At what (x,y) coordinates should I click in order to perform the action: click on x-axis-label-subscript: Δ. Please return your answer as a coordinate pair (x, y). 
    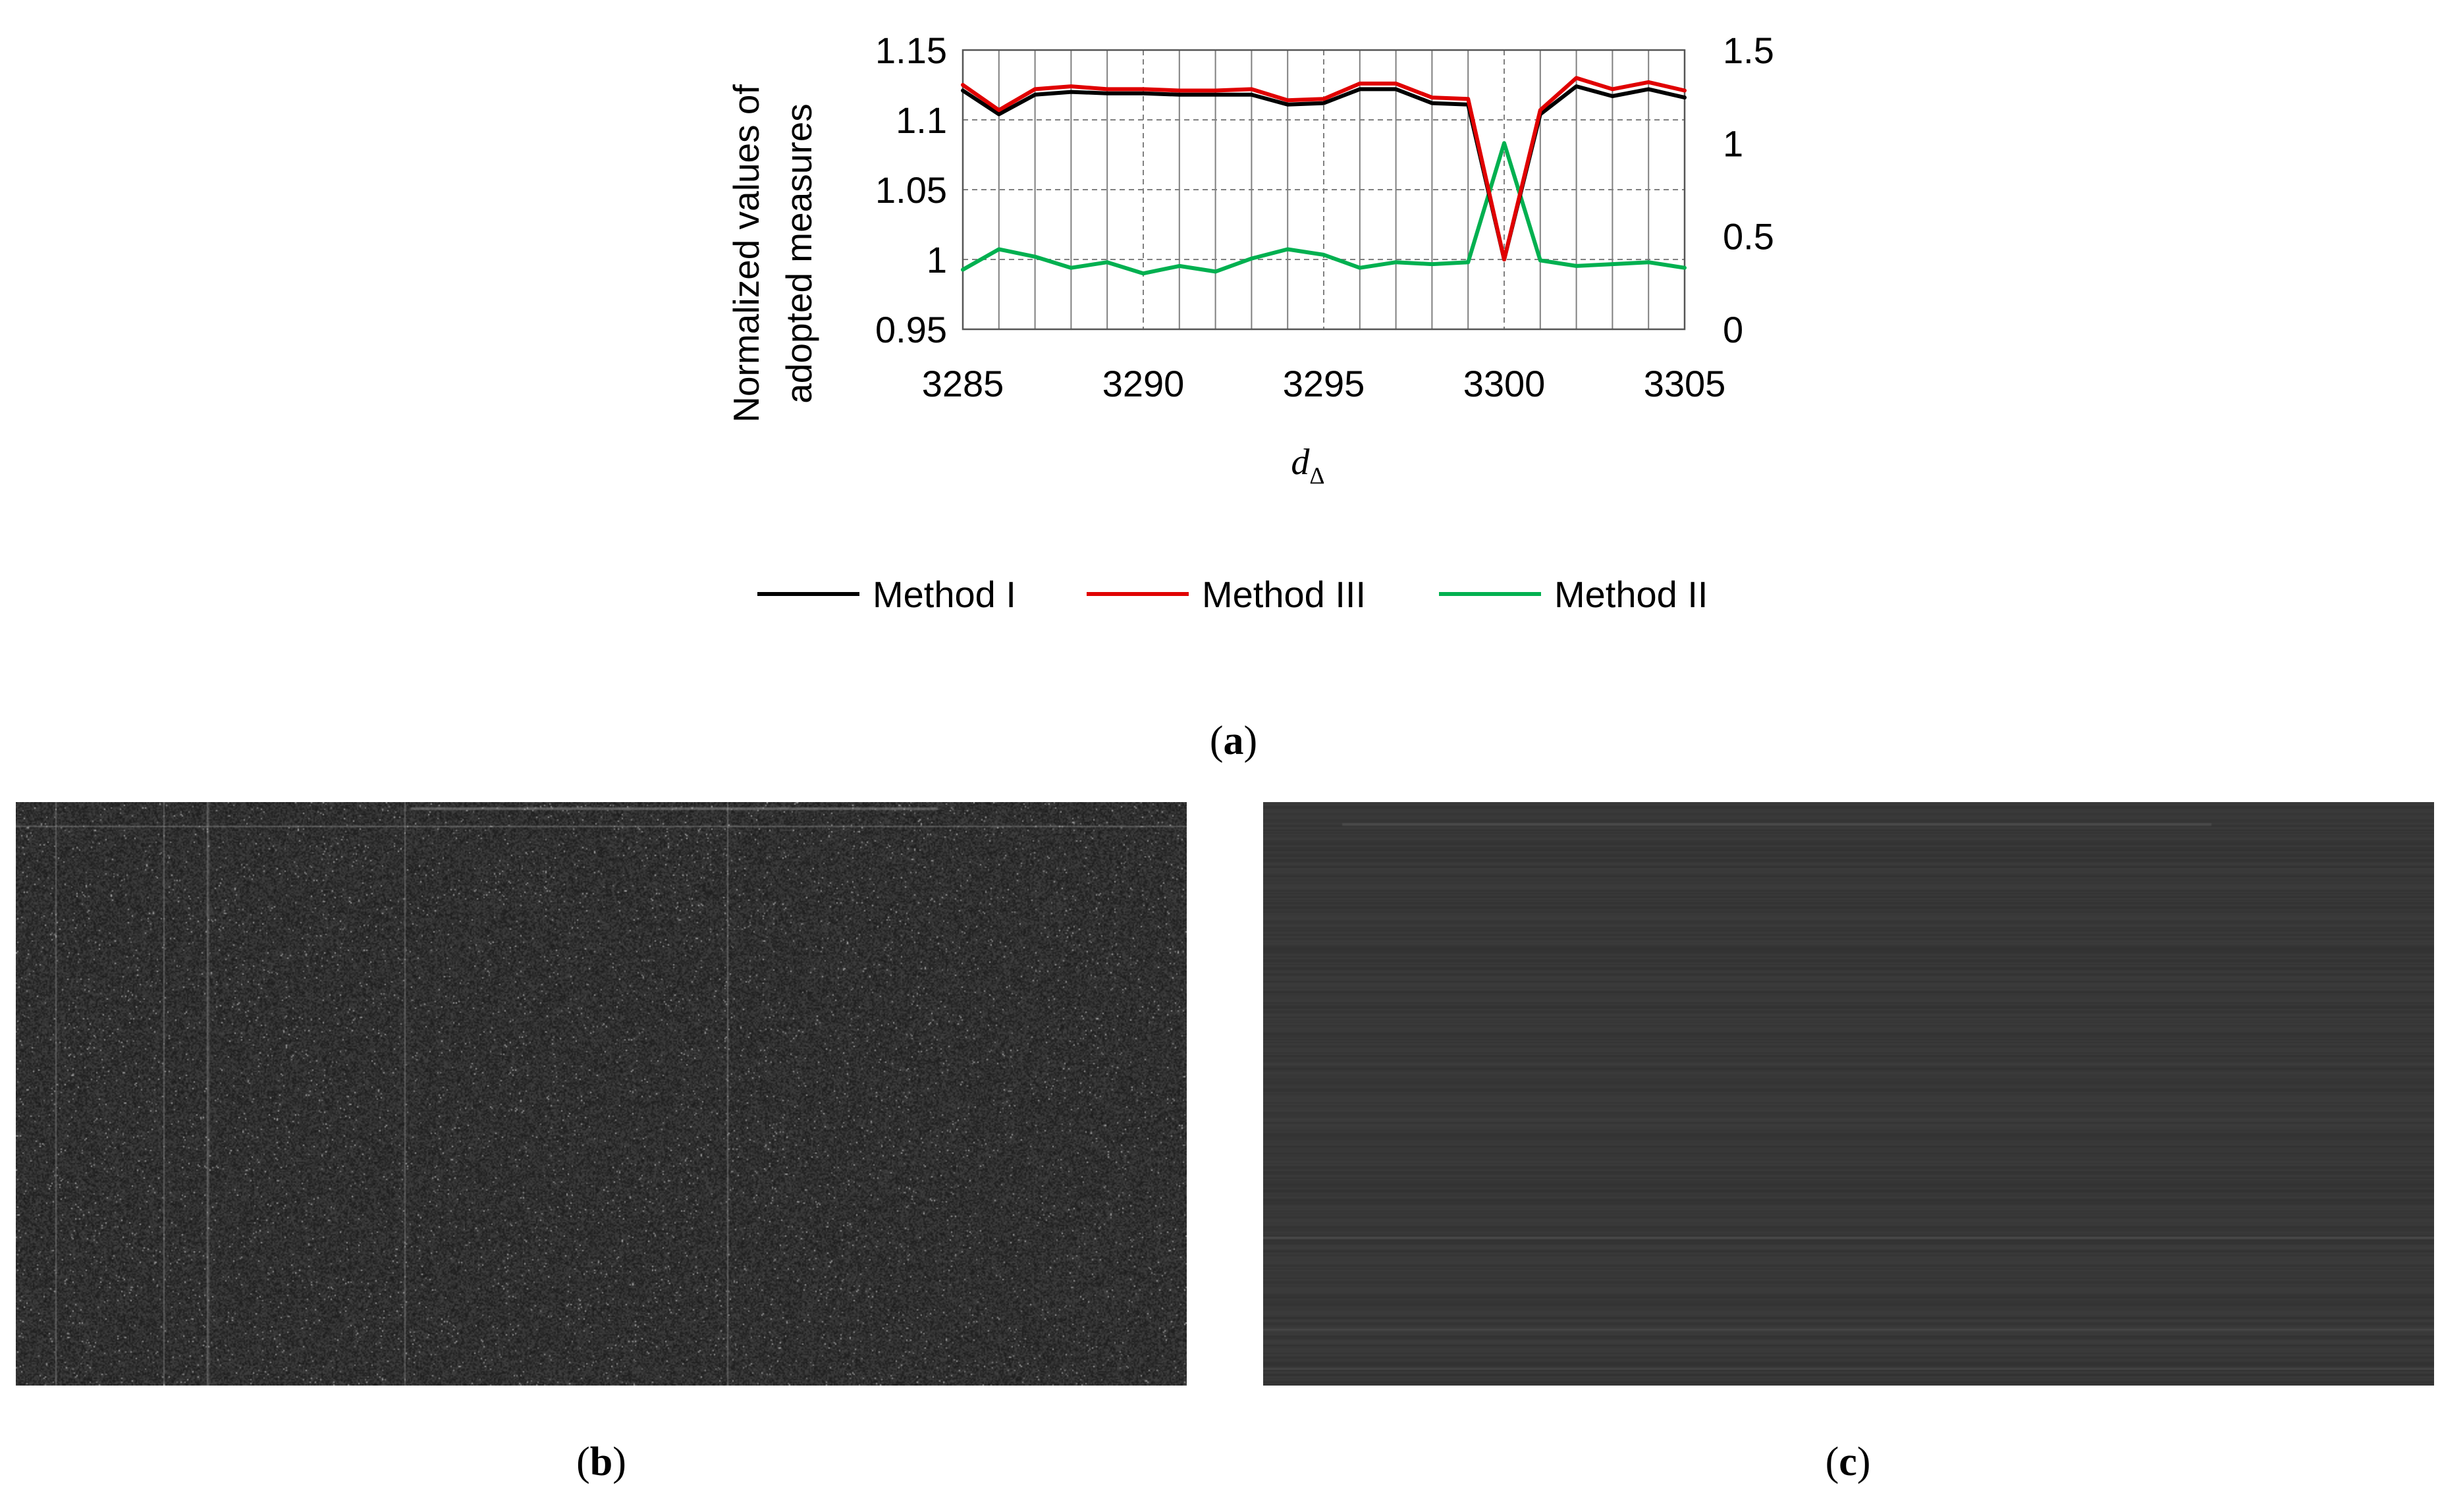
    Looking at the image, I should click on (1316, 475).